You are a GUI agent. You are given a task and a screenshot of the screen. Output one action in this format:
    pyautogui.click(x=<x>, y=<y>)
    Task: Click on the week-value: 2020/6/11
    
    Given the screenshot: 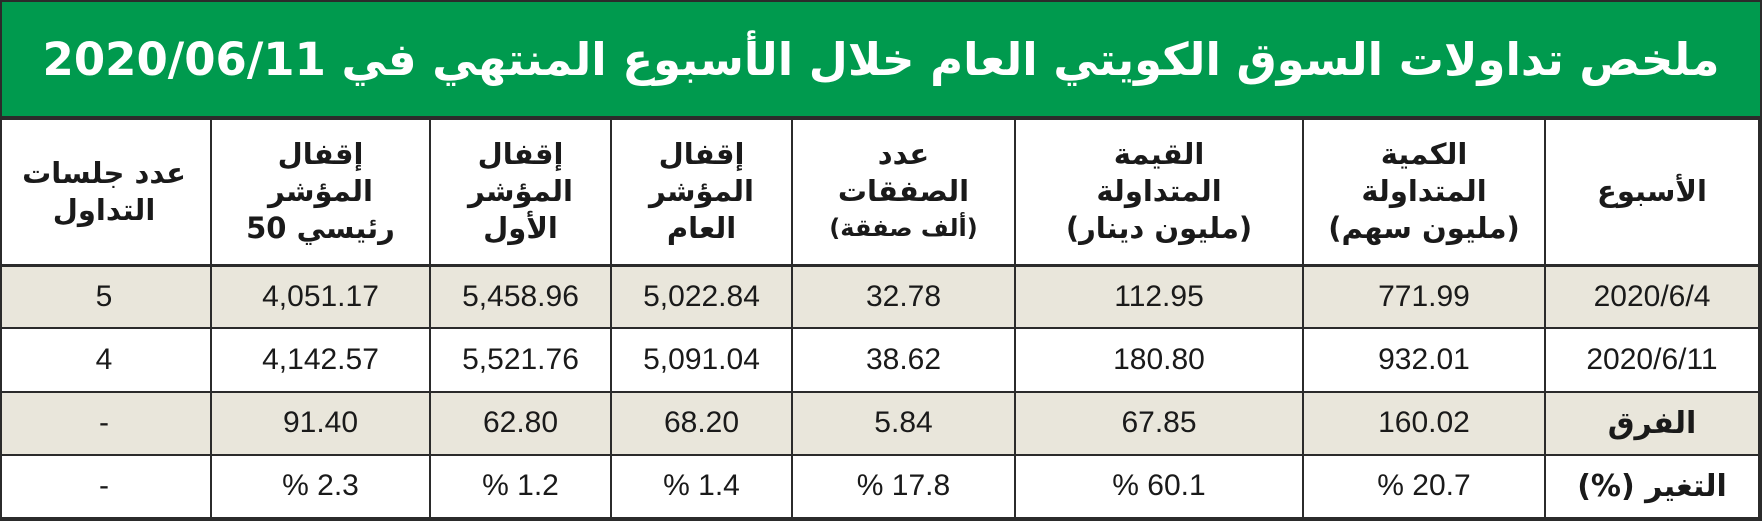 What is the action you would take?
    pyautogui.click(x=1652, y=359)
    